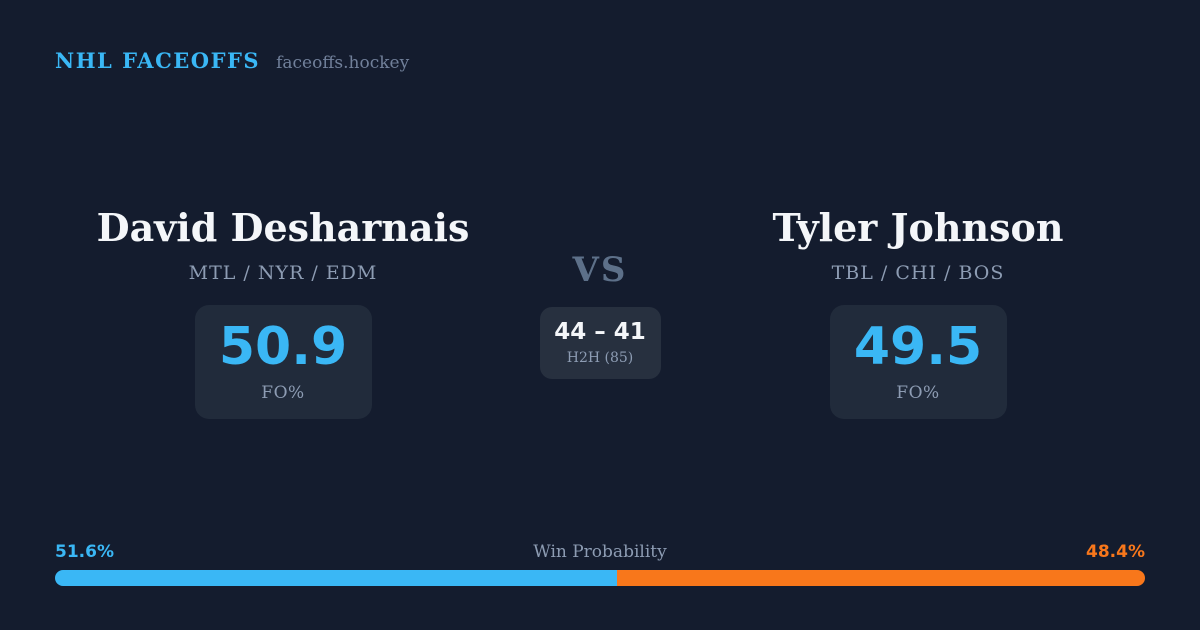  Describe the element at coordinates (1115, 552) in the screenshot. I see `win-probability-right-pct: 48.4%` at that location.